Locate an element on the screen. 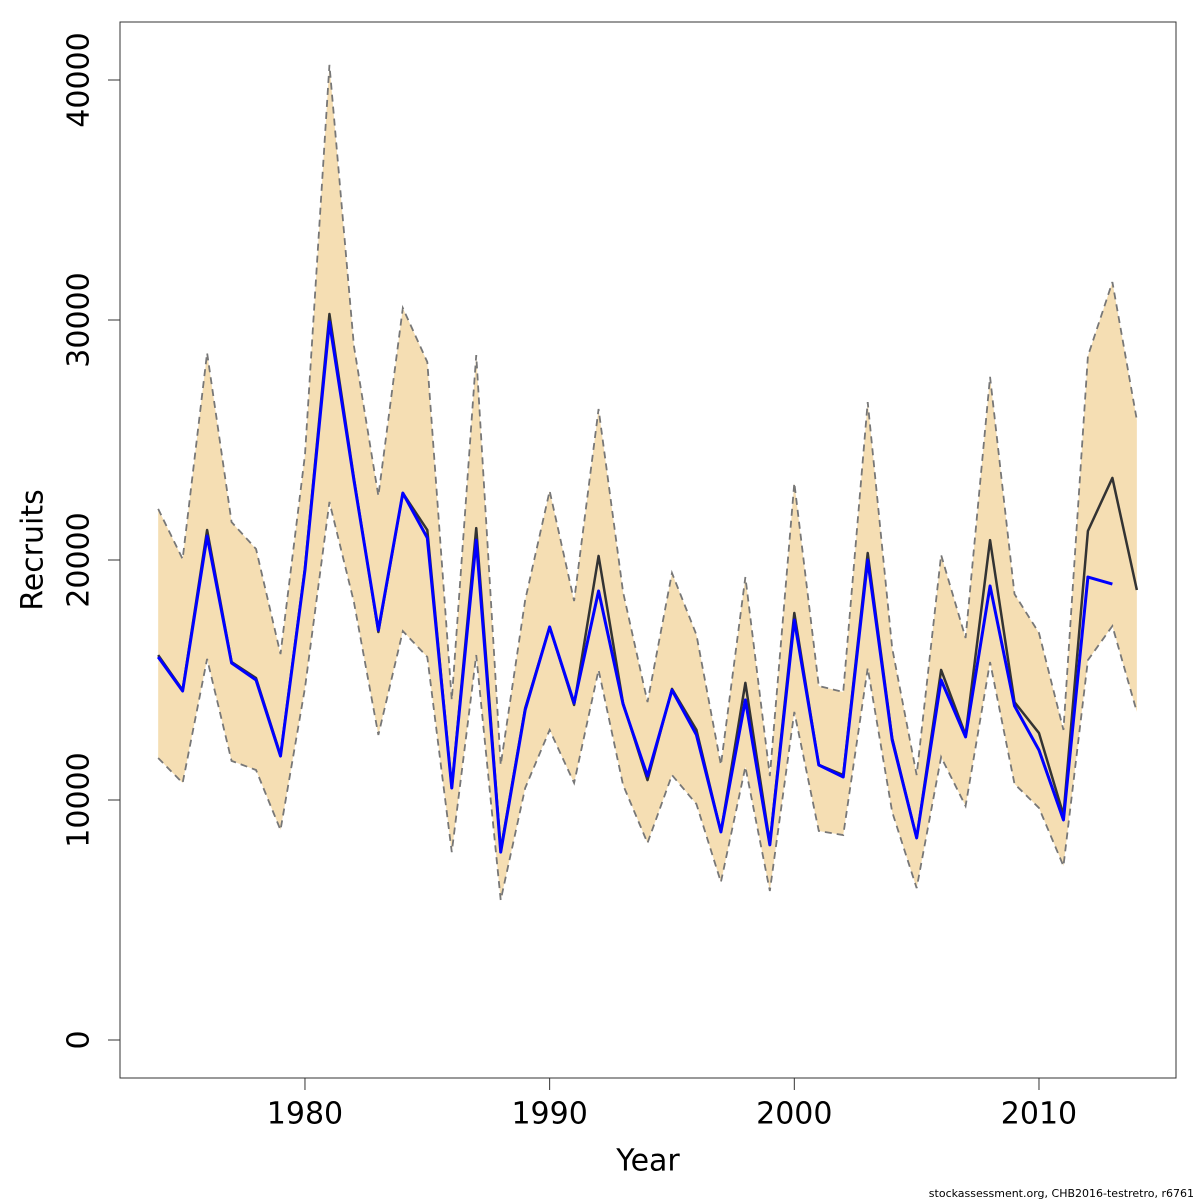 The image size is (1200, 1200). x-tick-label: 1990 is located at coordinates (549, 1114).